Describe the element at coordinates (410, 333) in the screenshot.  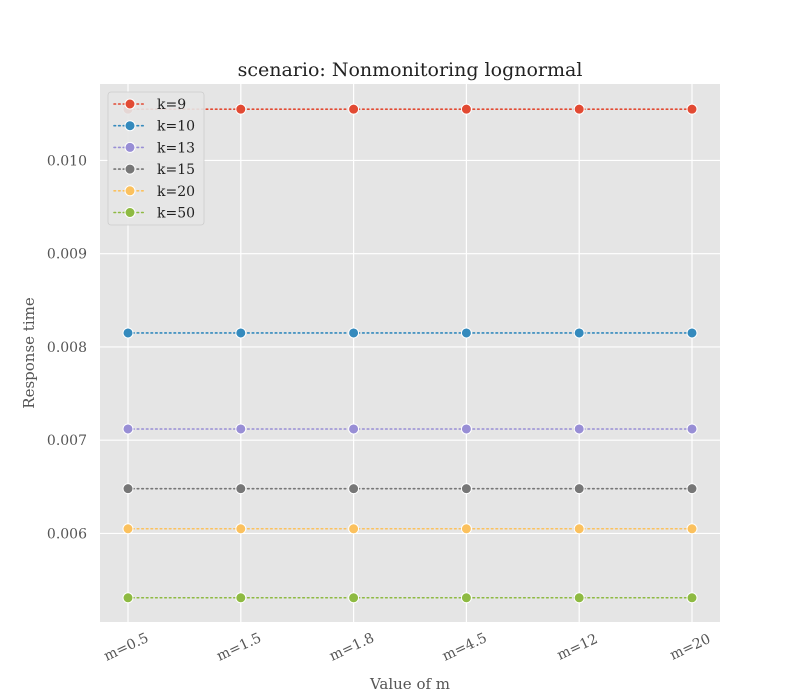
I see `series-k10` at that location.